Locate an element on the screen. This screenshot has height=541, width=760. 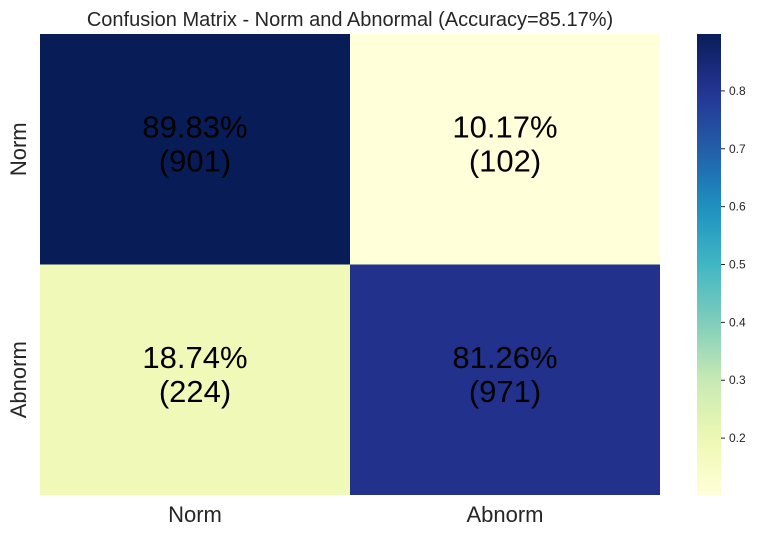
colorbar-tick-label: 0.6 is located at coordinates (737, 207).